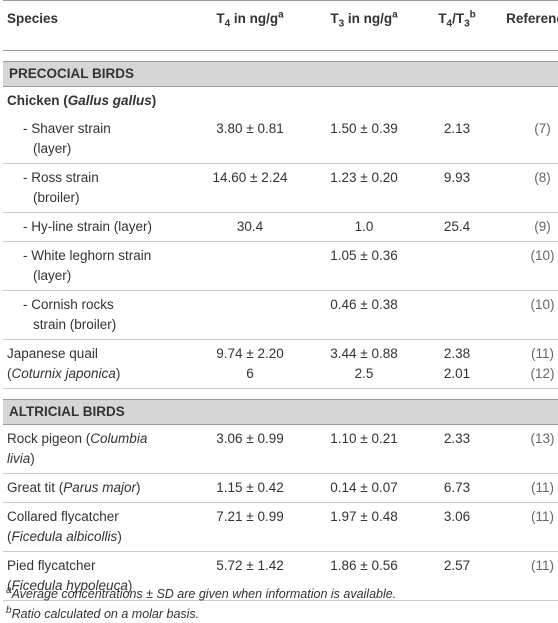 The image size is (558, 623). Describe the element at coordinates (467, 24) in the screenshot. I see `text-sub: 3` at that location.